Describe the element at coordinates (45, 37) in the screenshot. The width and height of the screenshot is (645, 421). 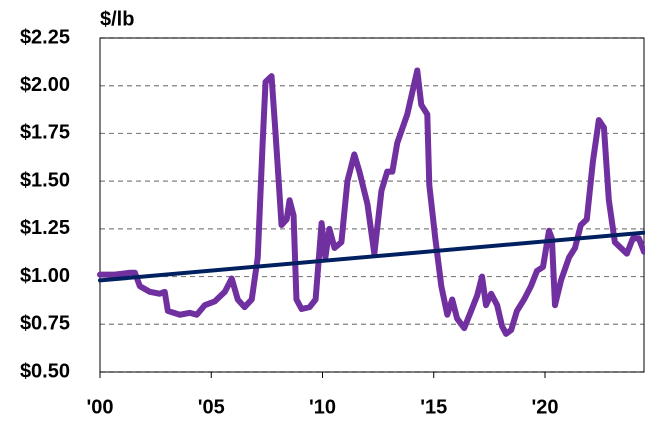
I see `y-tick-label: $2.25` at that location.